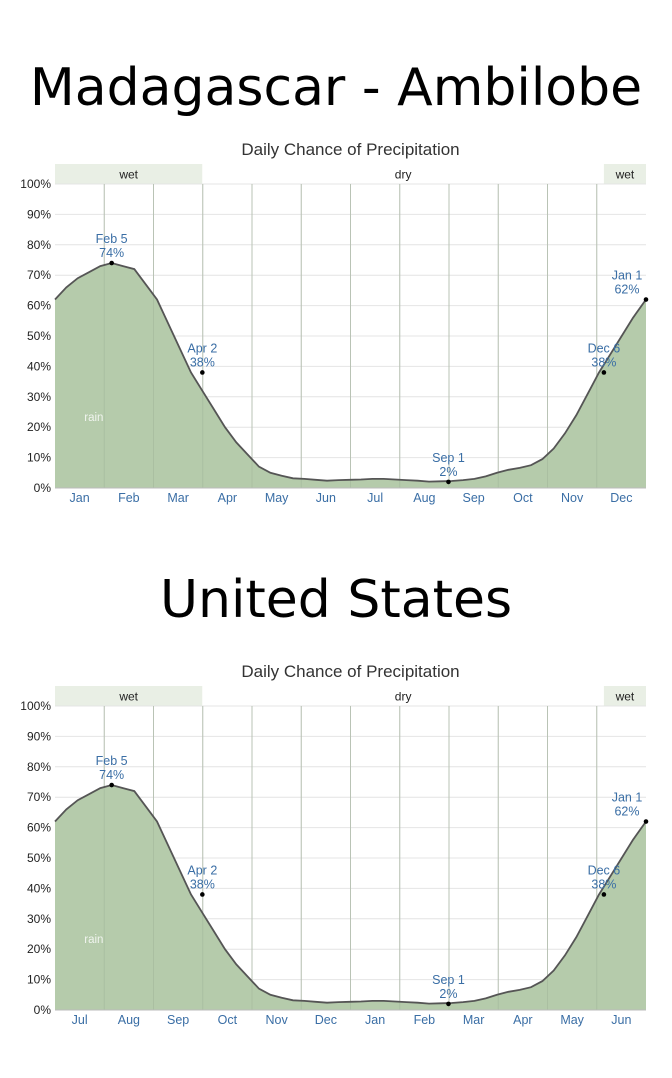  Describe the element at coordinates (80, 1020) in the screenshot. I see `c2-x-tick-label: Jul` at that location.